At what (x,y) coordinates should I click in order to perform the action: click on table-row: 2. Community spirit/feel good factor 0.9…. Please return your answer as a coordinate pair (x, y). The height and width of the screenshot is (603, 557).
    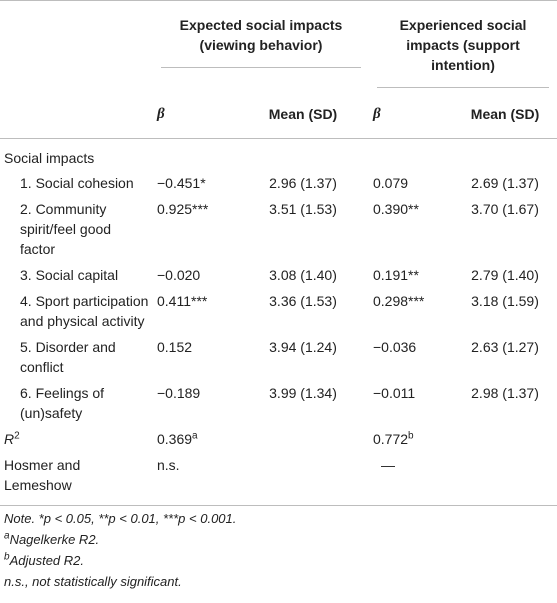
    Looking at the image, I should click on (278, 230).